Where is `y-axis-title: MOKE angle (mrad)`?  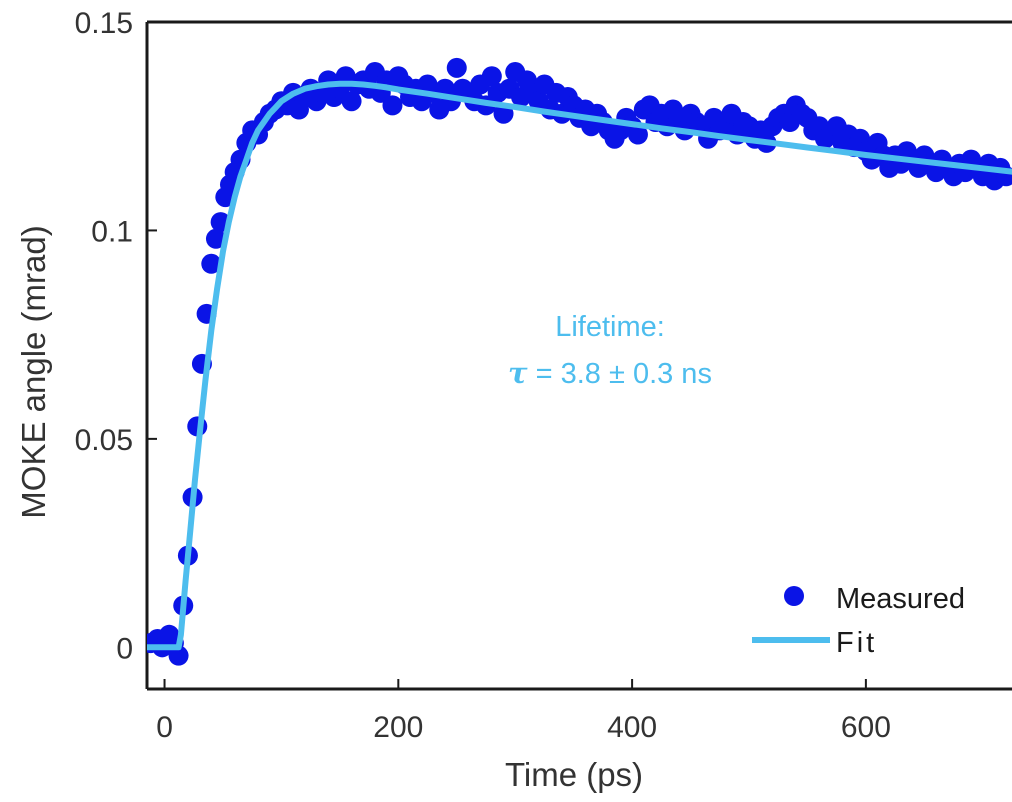
y-axis-title: MOKE angle (mrad) is located at coordinates (33, 371).